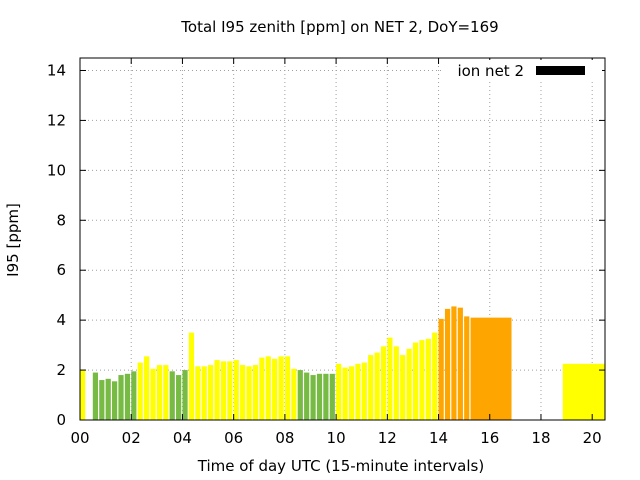 The image size is (640, 480). Describe the element at coordinates (182, 438) in the screenshot. I see `x-tick-label: 04` at that location.